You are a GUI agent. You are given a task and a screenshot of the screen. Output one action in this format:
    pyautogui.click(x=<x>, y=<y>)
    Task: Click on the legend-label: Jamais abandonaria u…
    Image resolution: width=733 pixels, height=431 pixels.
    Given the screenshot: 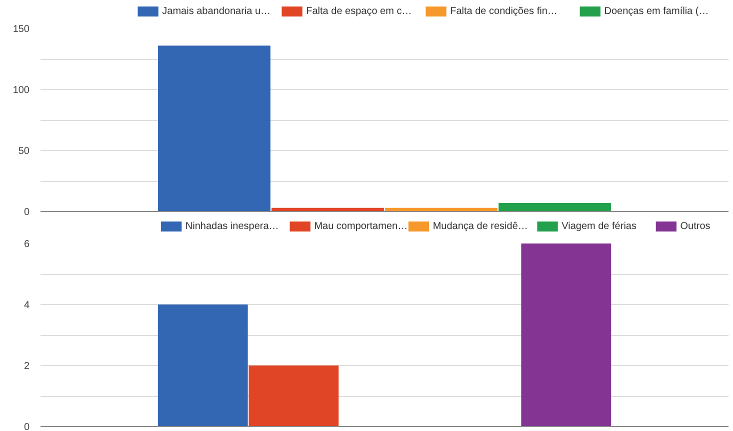 What is the action you would take?
    pyautogui.click(x=216, y=11)
    